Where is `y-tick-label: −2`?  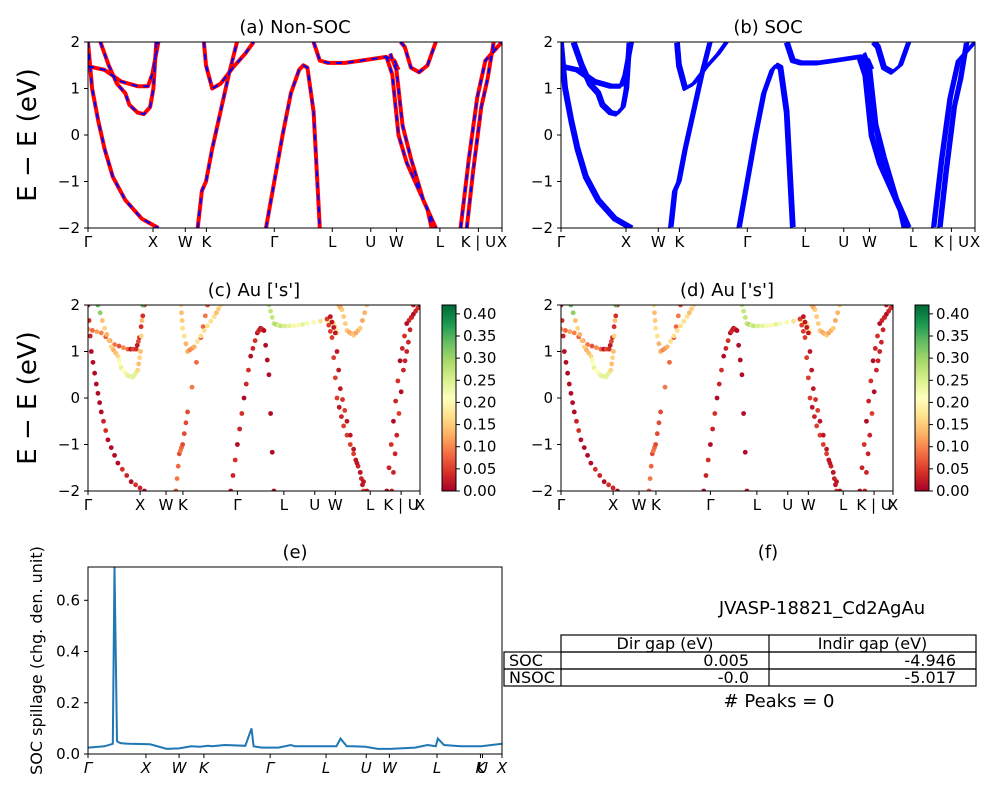
y-tick-label: −2 is located at coordinates (542, 491).